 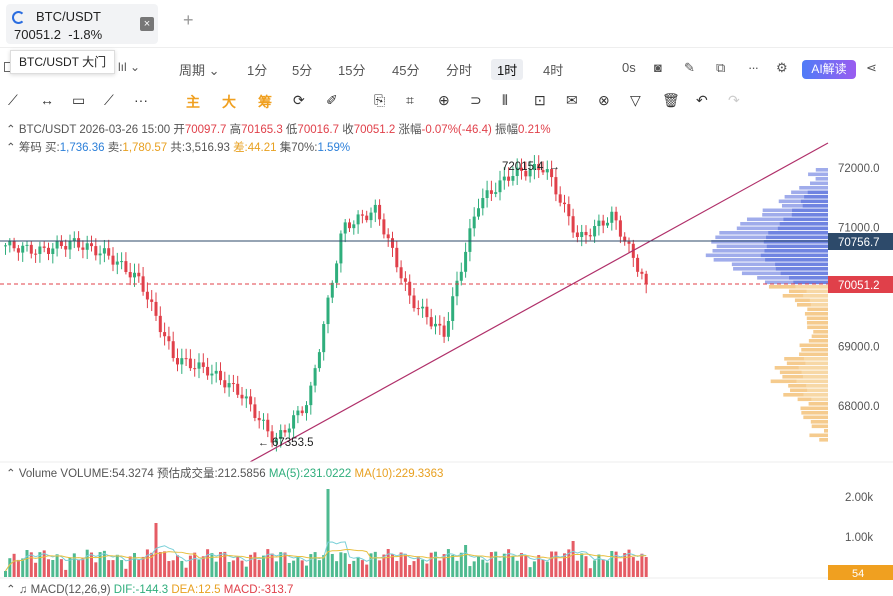 What do you see at coordinates (263, 443) in the screenshot?
I see `low-arrow: ←` at bounding box center [263, 443].